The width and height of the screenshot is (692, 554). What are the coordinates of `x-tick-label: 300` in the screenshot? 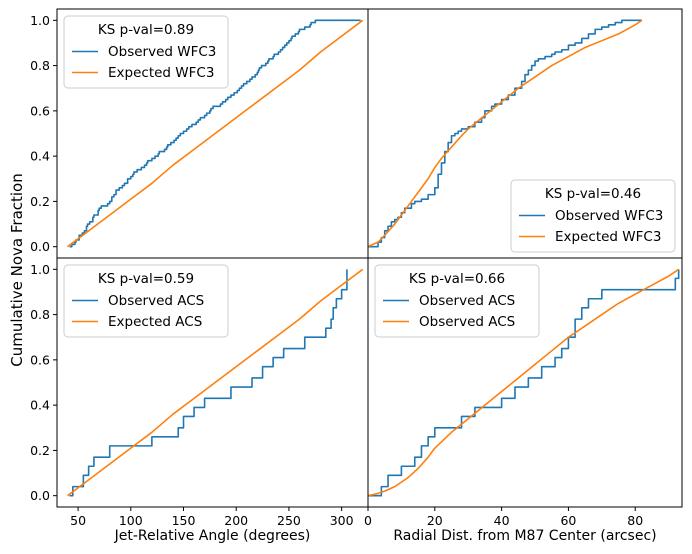 It's located at (342, 520).